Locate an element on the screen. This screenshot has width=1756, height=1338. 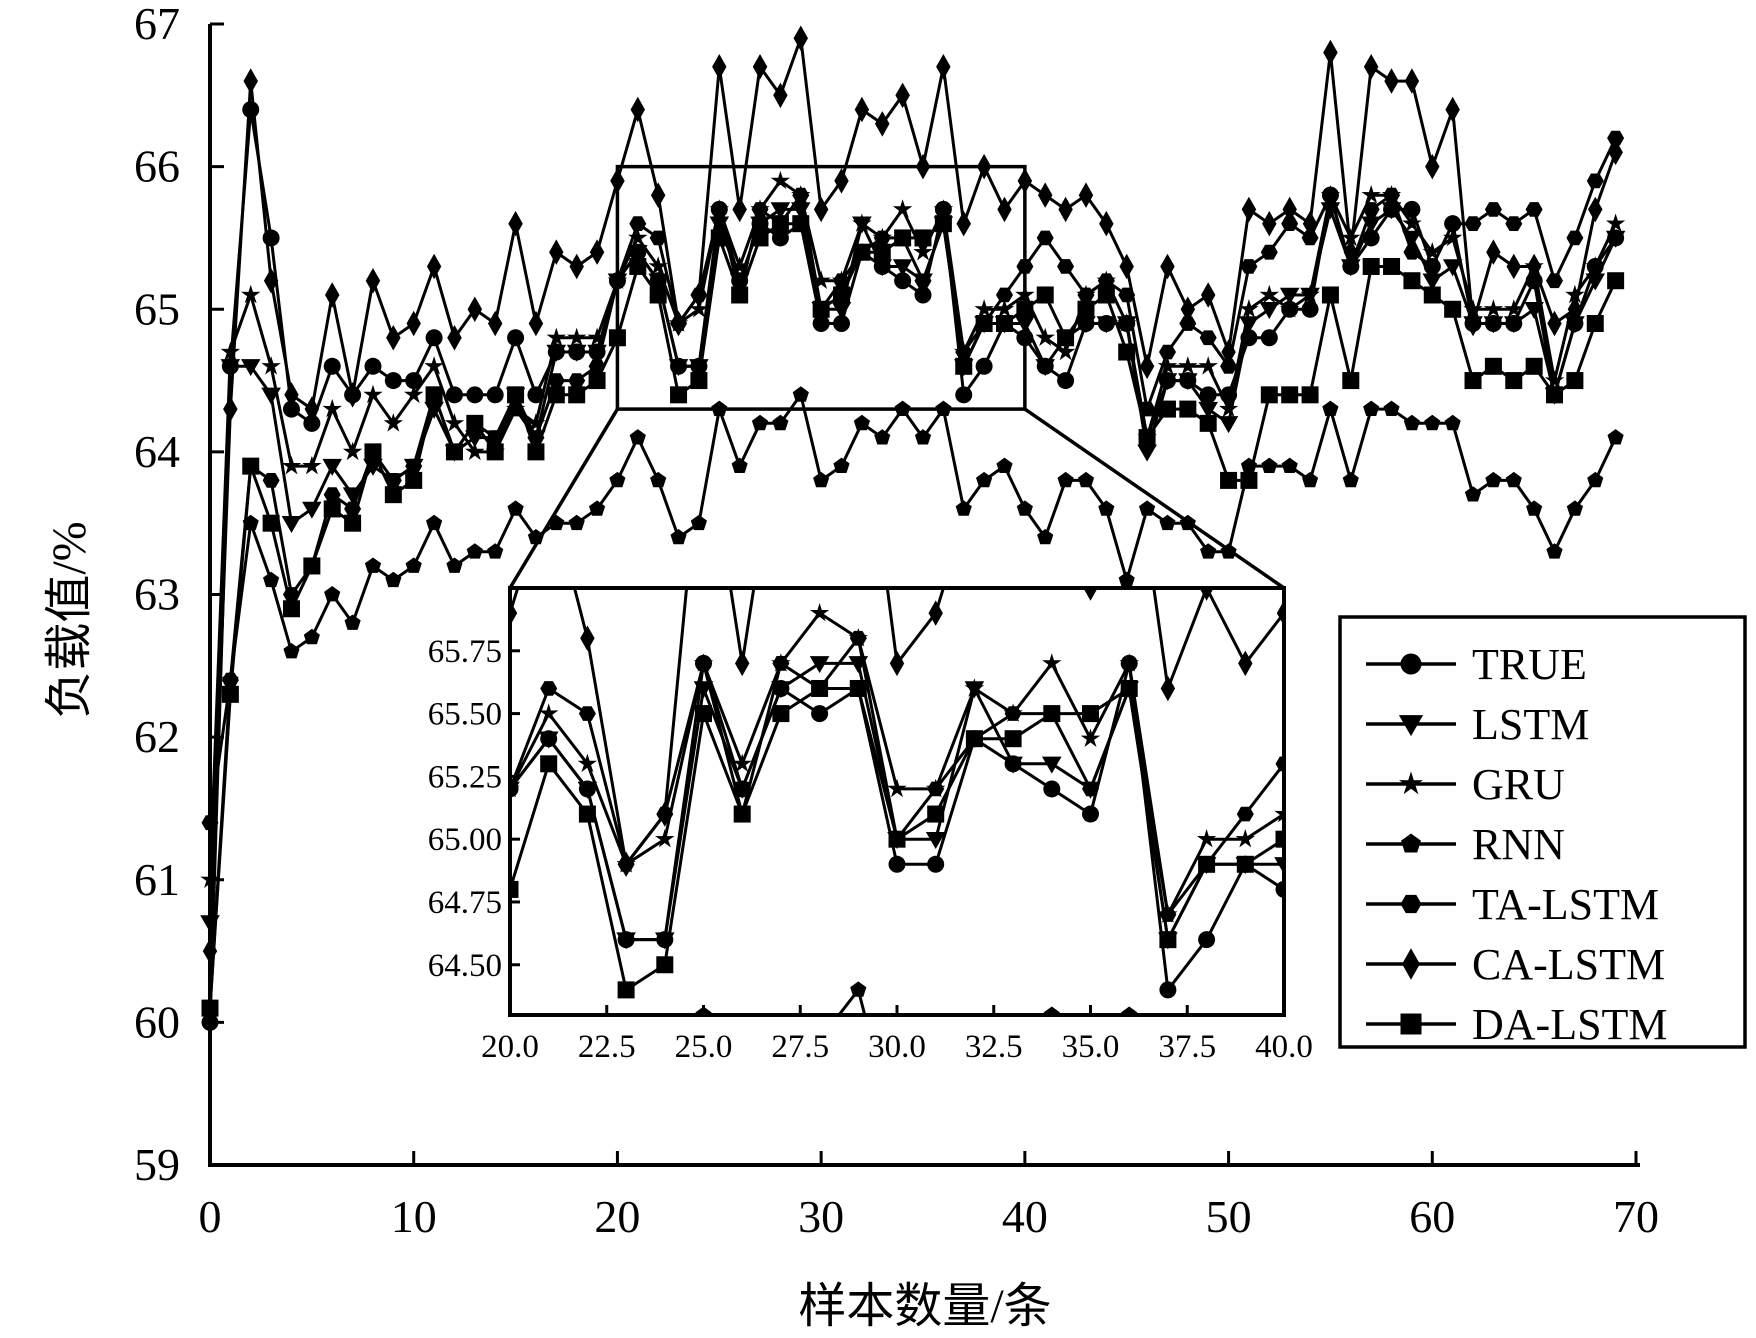
x-tick-label: 40 is located at coordinates (1025, 1216).